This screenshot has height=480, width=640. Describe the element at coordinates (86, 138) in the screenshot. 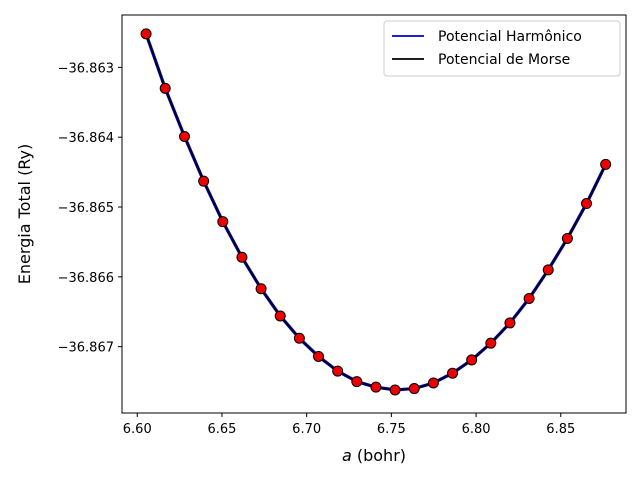

I see `y-tick-label: −36.864` at that location.